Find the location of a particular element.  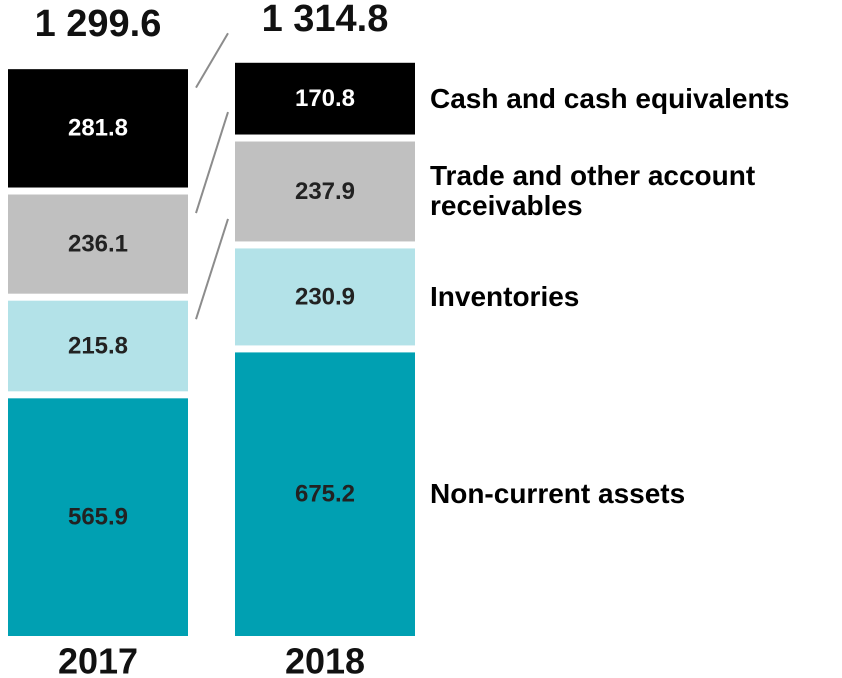

value-label: 675.2 is located at coordinates (325, 494).